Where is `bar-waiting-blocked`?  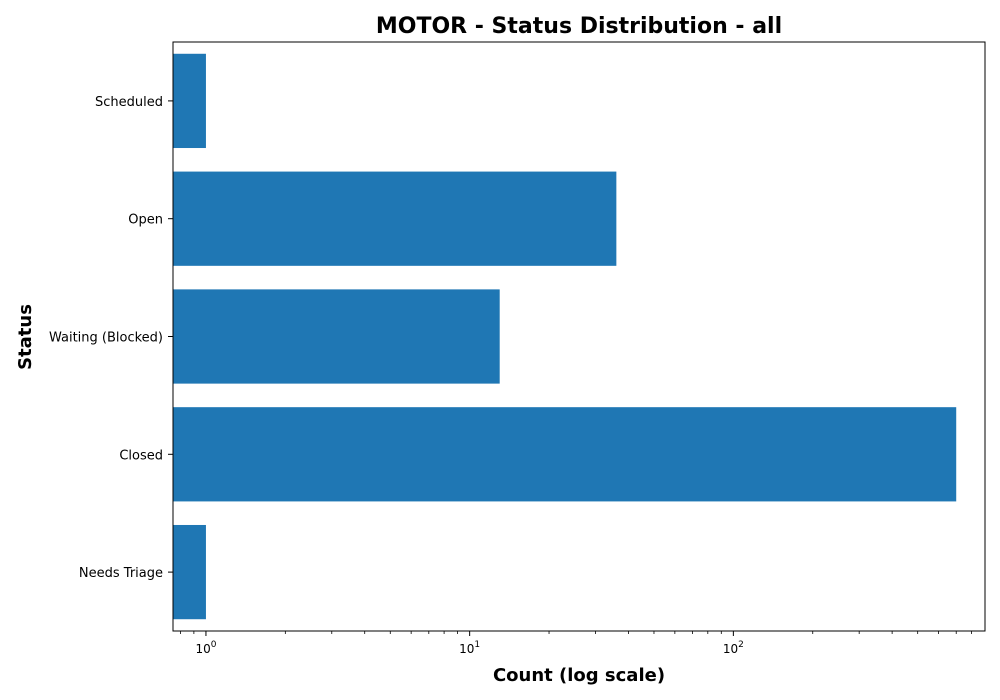 bar-waiting-blocked is located at coordinates (336, 336).